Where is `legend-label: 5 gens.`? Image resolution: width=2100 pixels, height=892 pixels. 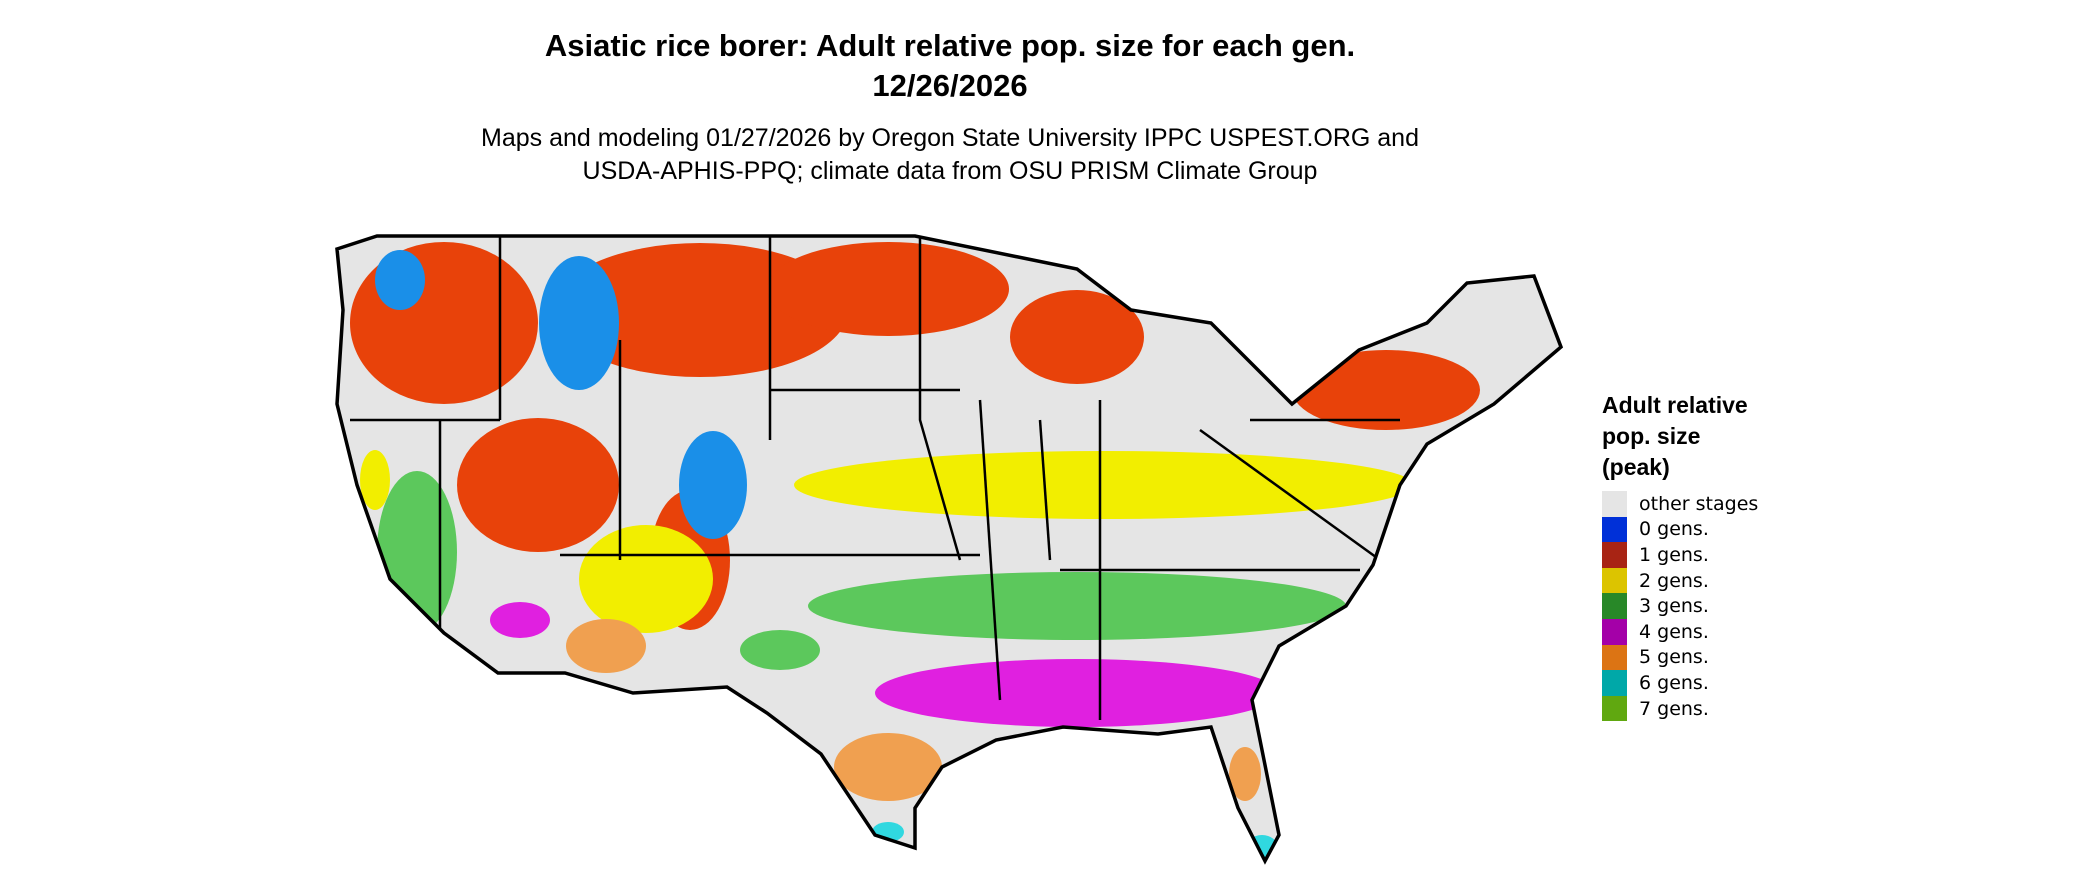 legend-label: 5 gens. is located at coordinates (1674, 657).